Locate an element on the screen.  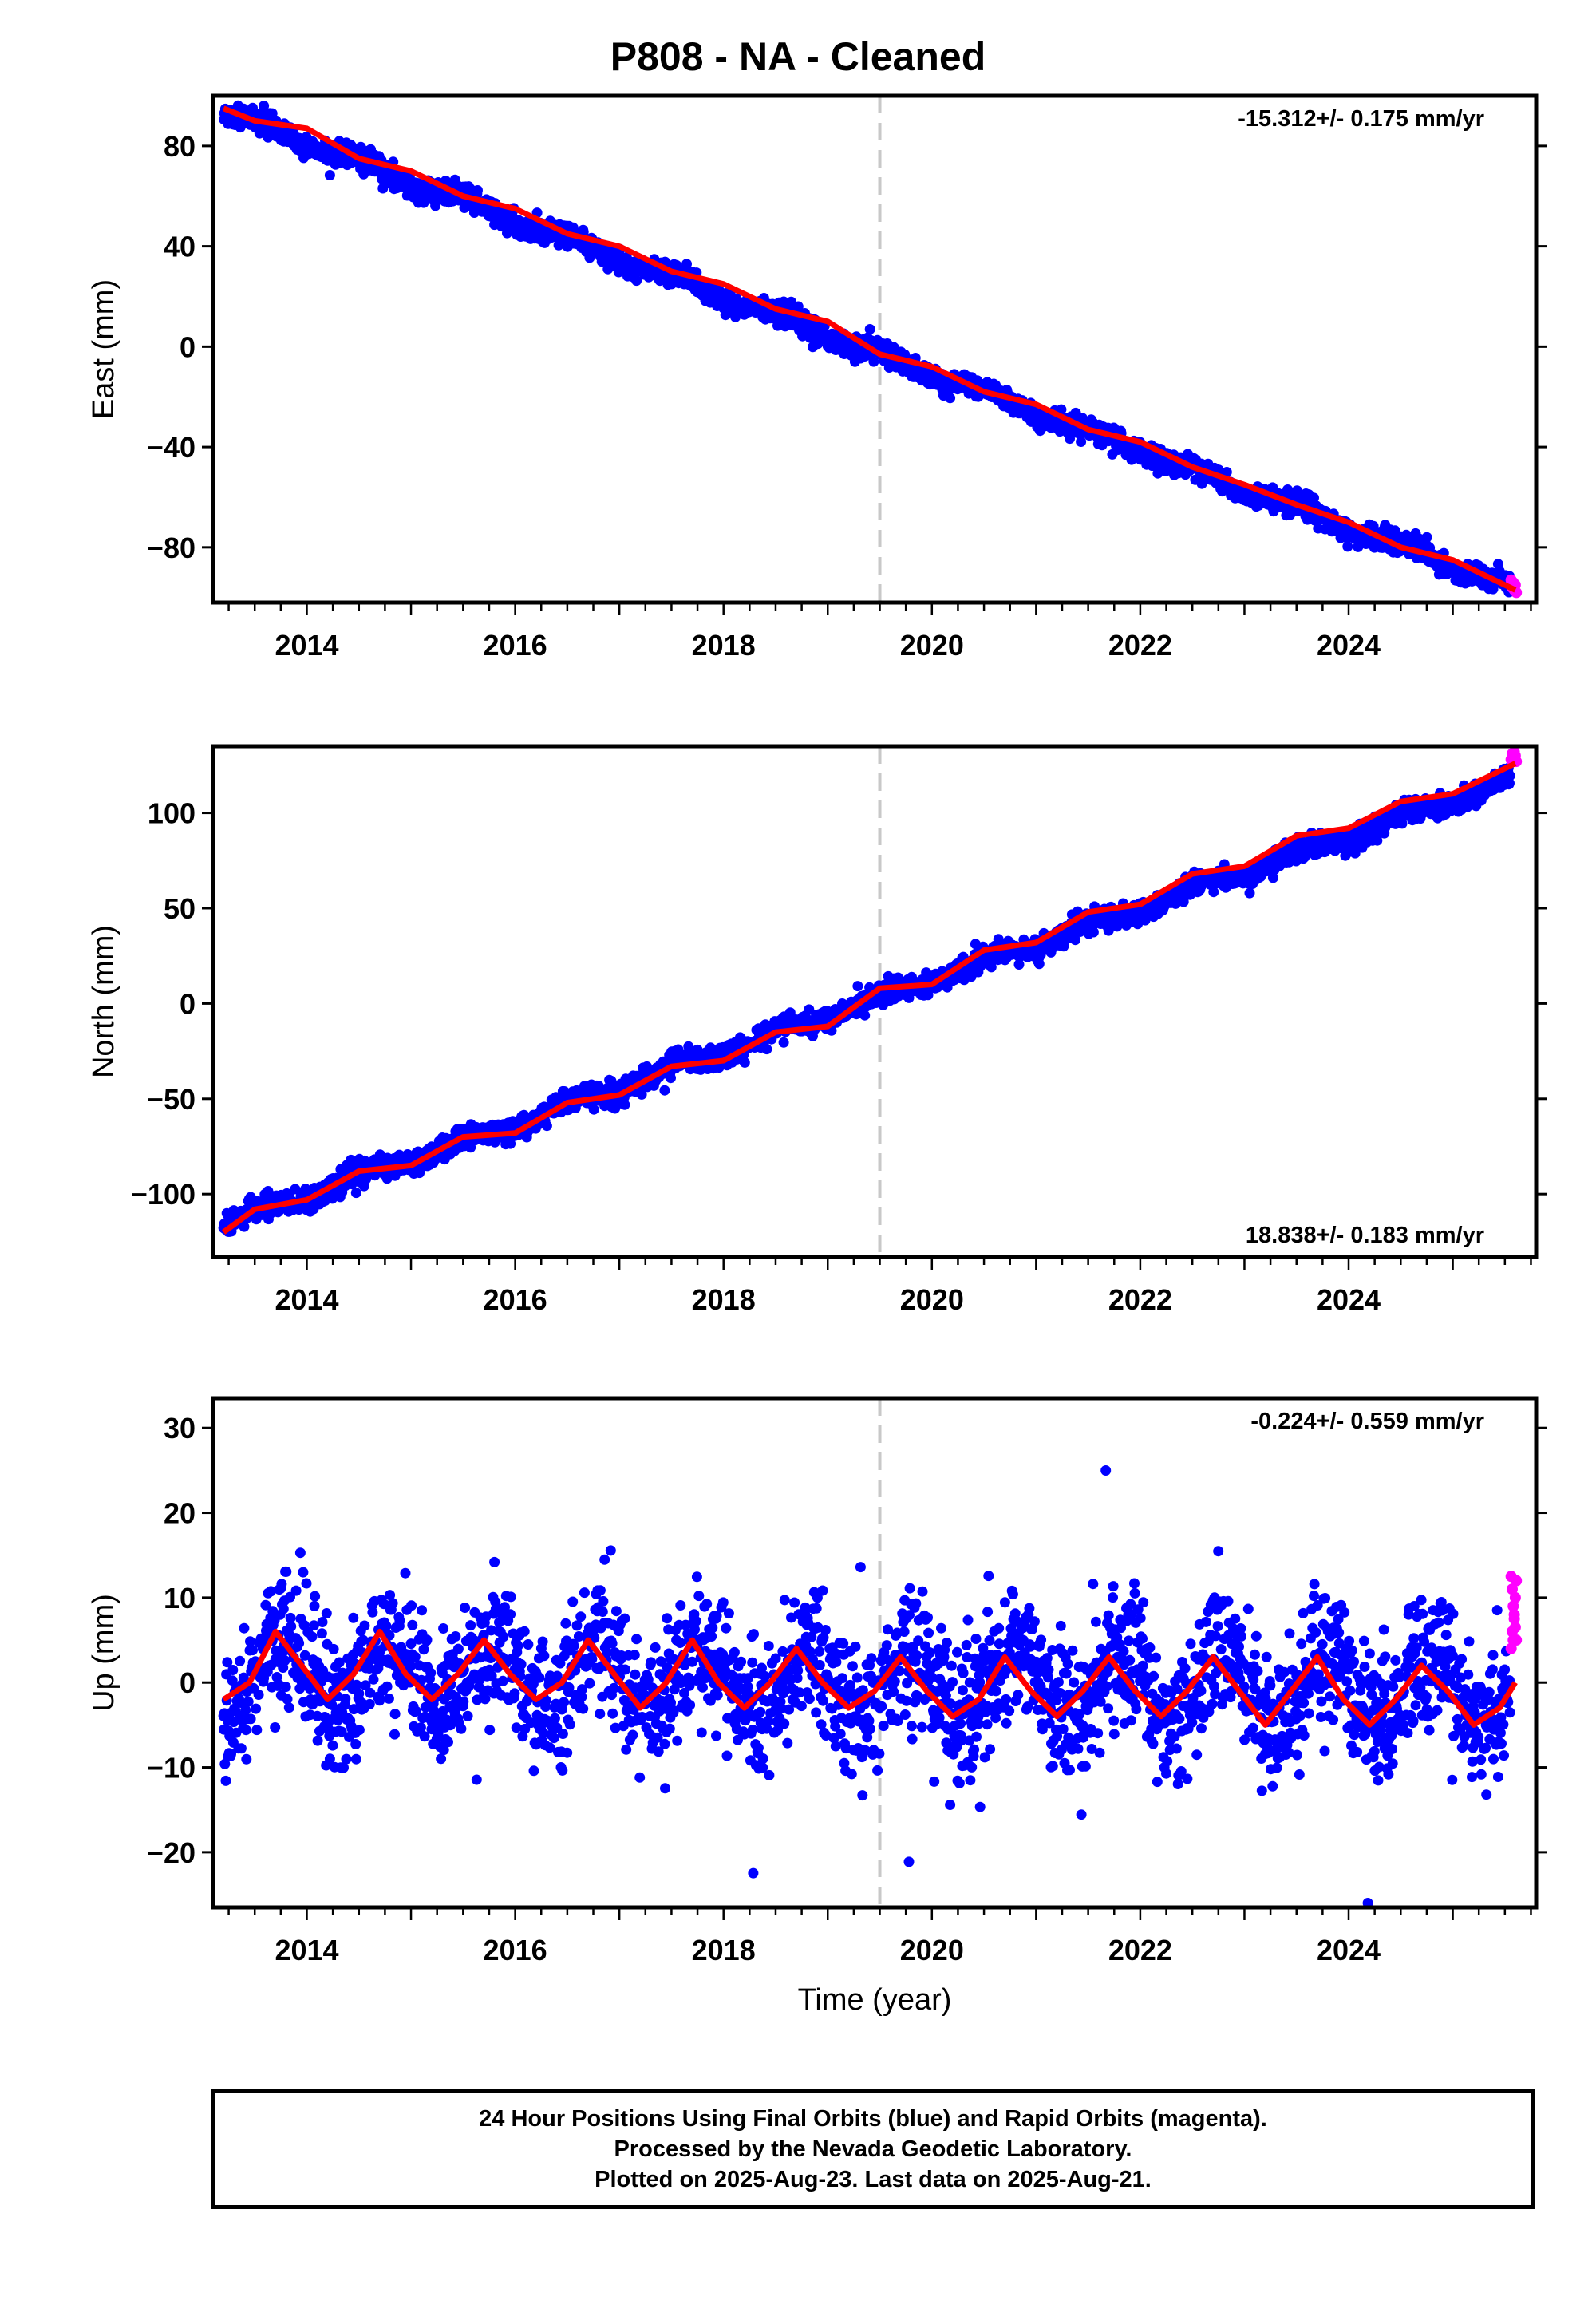
y-axis-title: East (mm) is located at coordinates (103, 349).